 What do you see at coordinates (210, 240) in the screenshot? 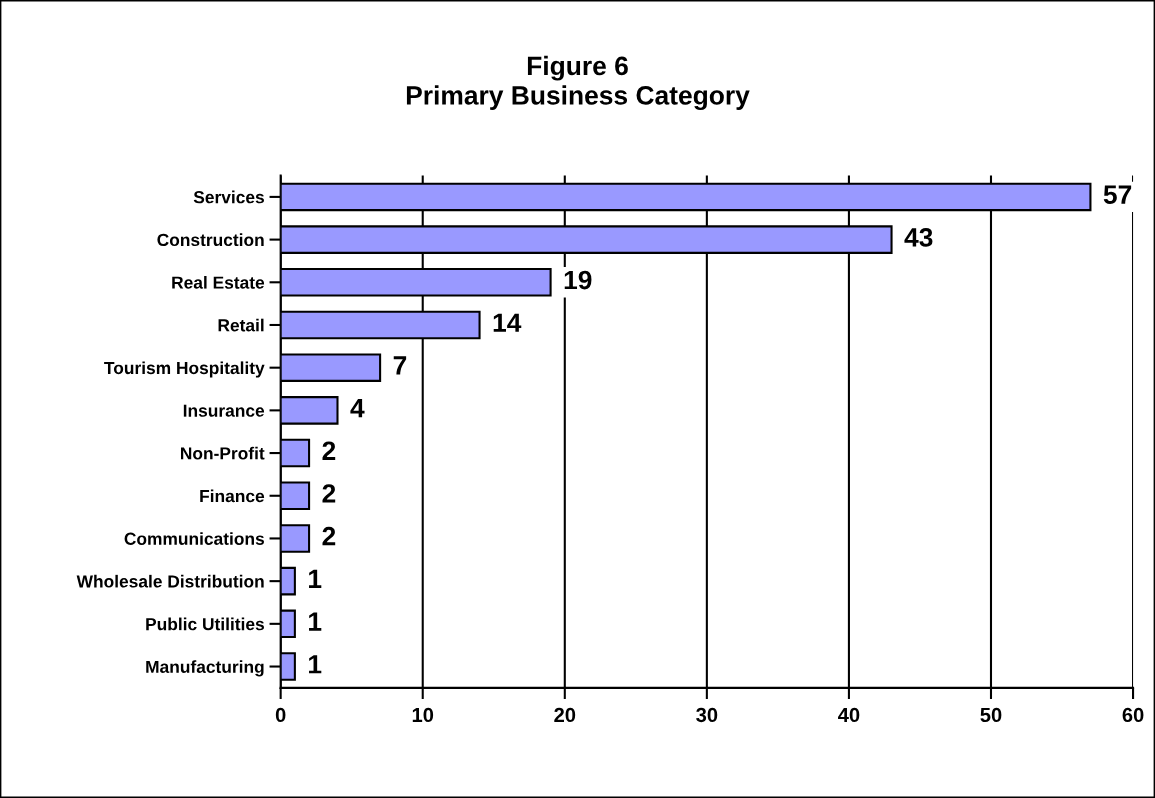
I see `y-tick-label: Construction` at bounding box center [210, 240].